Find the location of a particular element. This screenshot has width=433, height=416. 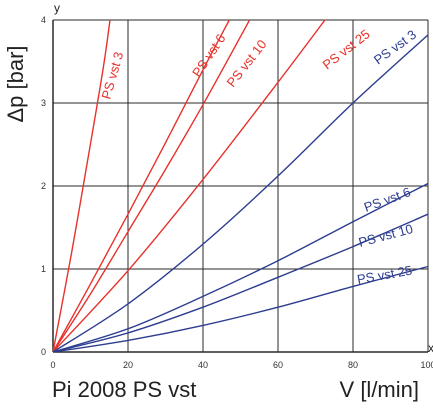

y-axis-letter: y is located at coordinates (57, 8).